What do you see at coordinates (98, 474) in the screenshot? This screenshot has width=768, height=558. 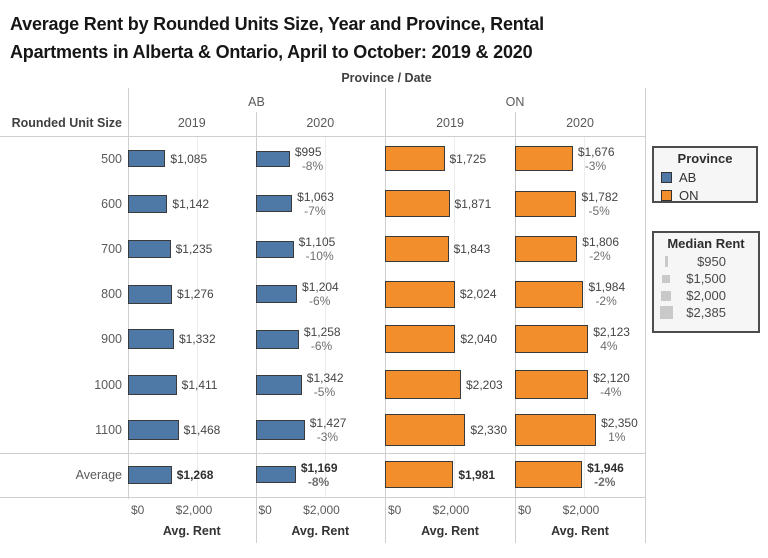 I see `row-label-average: Average` at bounding box center [98, 474].